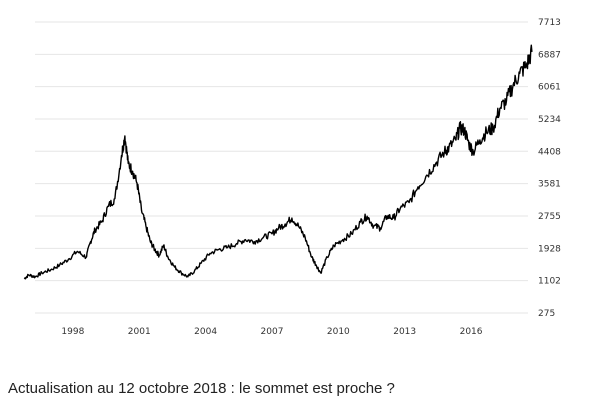  What do you see at coordinates (546, 314) in the screenshot?
I see `y-tick-label: 275` at bounding box center [546, 314].